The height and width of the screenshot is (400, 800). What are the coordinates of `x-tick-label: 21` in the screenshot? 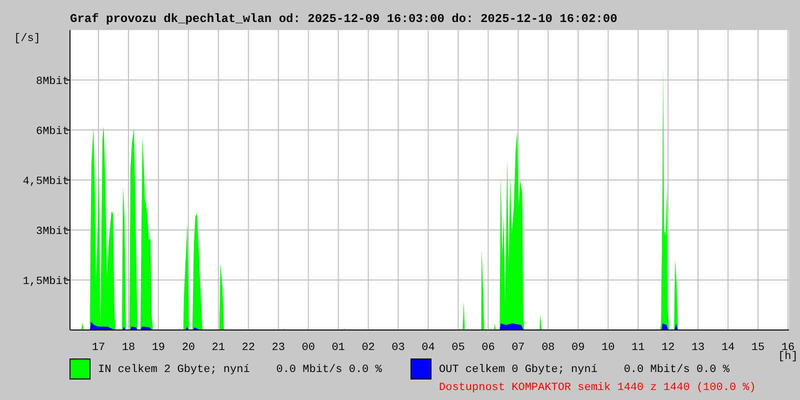 It's located at (219, 348).